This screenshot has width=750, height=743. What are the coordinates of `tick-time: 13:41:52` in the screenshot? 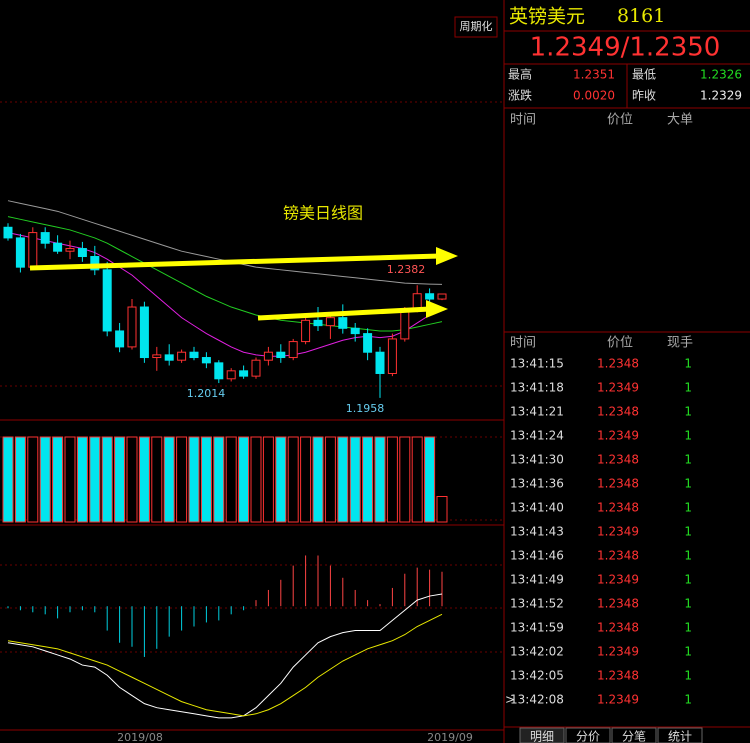 It's located at (537, 604).